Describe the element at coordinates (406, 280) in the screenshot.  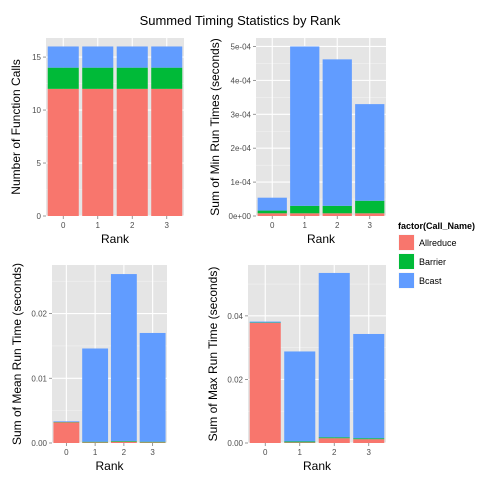
I see `legend-key-bcast` at that location.